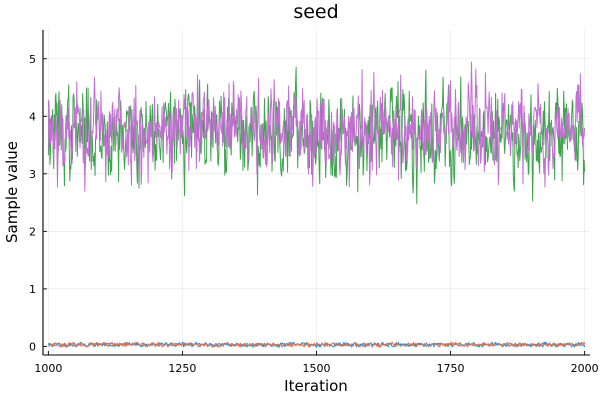 The height and width of the screenshot is (400, 600). What do you see at coordinates (315, 12) in the screenshot?
I see `chart-title: seed` at bounding box center [315, 12].